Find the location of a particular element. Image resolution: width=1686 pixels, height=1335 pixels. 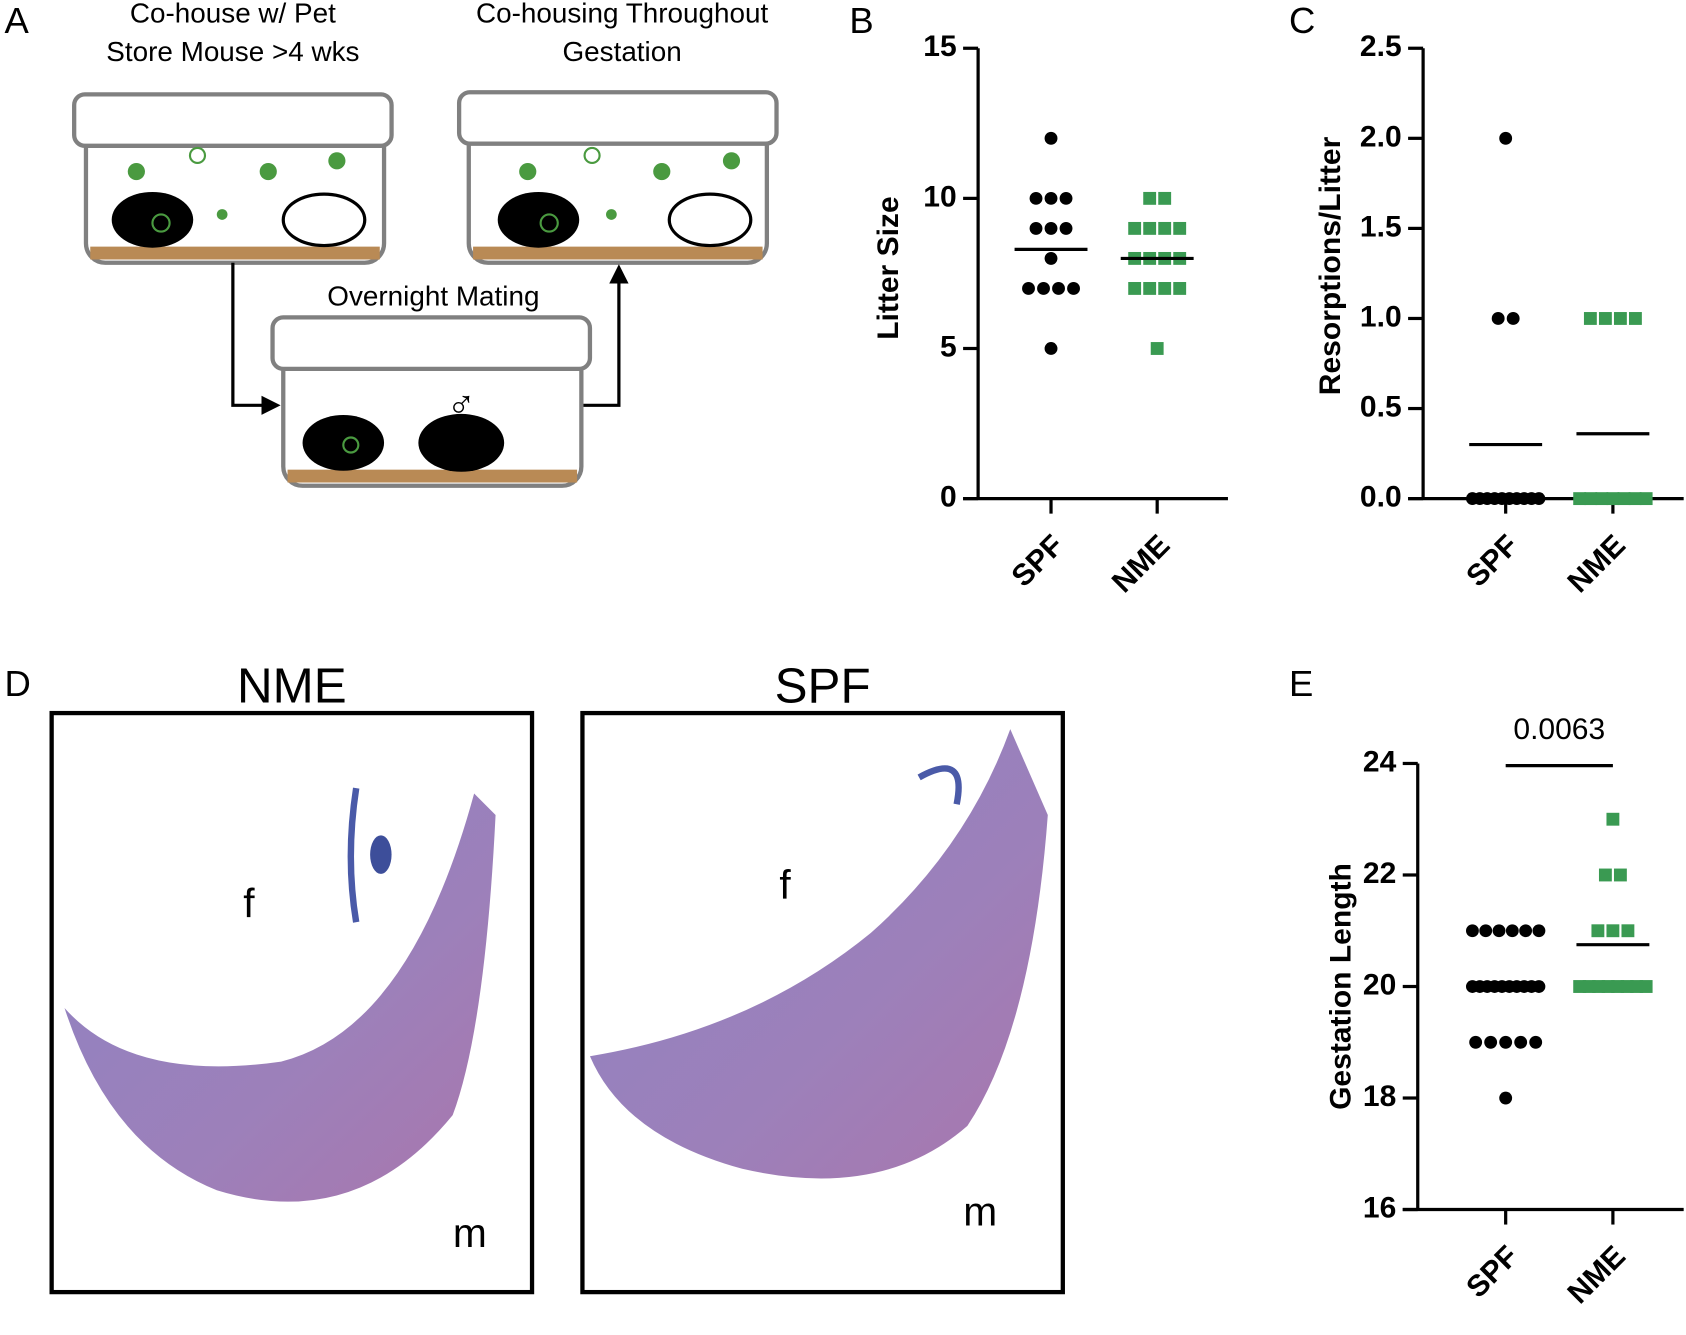

panel-label: B is located at coordinates (861, 20).